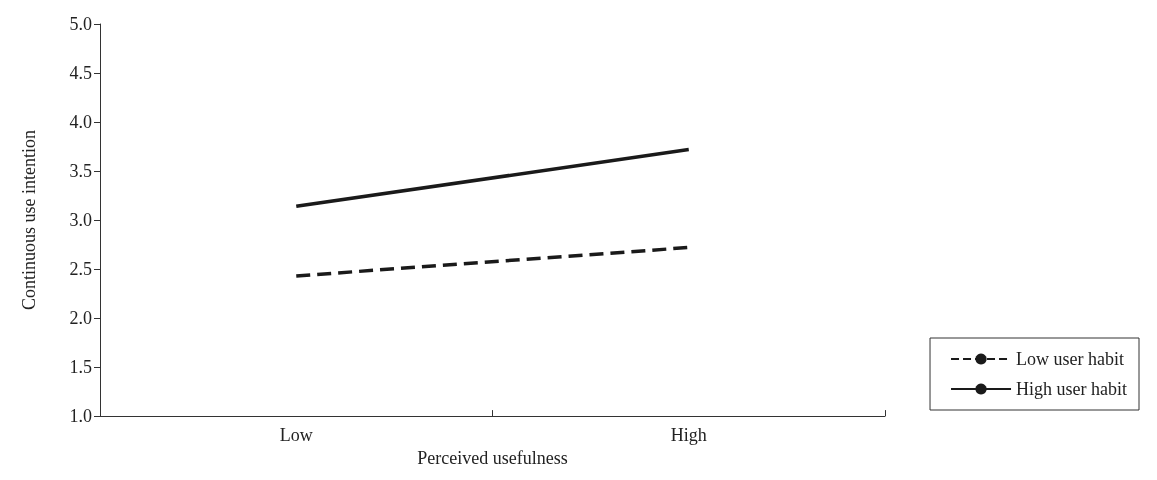 Image resolution: width=1157 pixels, height=480 pixels. I want to click on y-tick-label: 1.5, so click(80, 367).